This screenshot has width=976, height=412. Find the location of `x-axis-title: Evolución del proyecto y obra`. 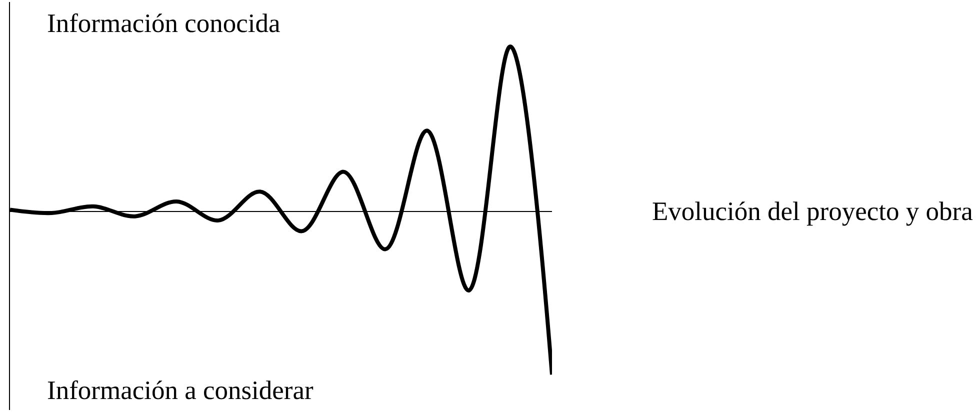

x-axis-title: Evolución del proyecto y obra is located at coordinates (813, 211).